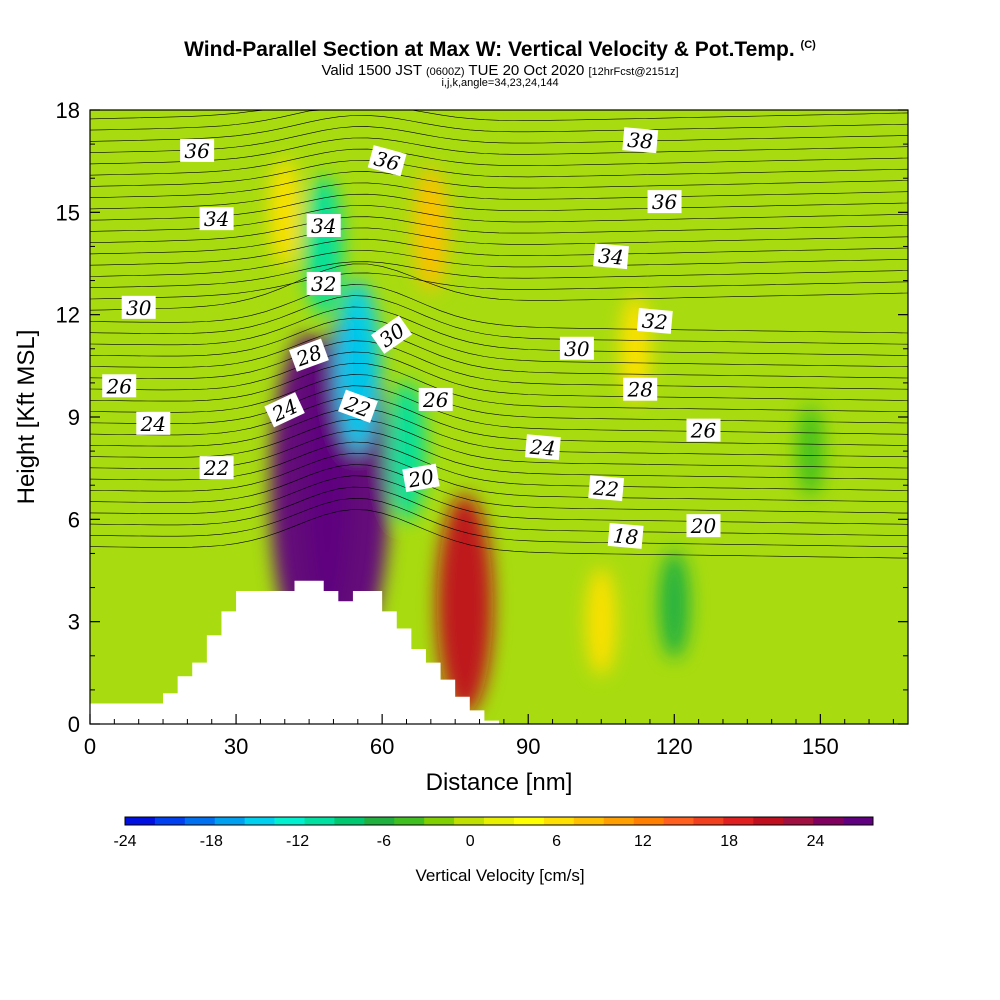  I want to click on contour-label-text: 20, so click(703, 526).